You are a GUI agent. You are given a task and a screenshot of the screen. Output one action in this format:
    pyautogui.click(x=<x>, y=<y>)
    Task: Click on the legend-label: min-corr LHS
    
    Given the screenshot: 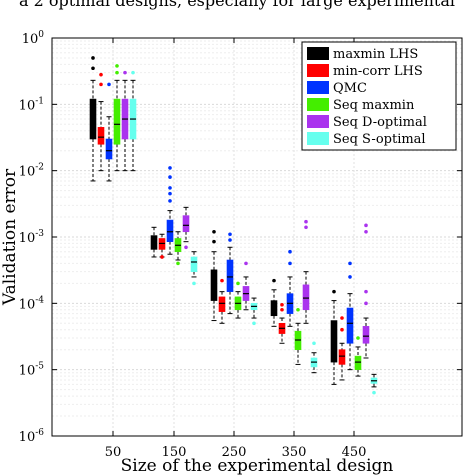 What is the action you would take?
    pyautogui.click(x=378, y=71)
    